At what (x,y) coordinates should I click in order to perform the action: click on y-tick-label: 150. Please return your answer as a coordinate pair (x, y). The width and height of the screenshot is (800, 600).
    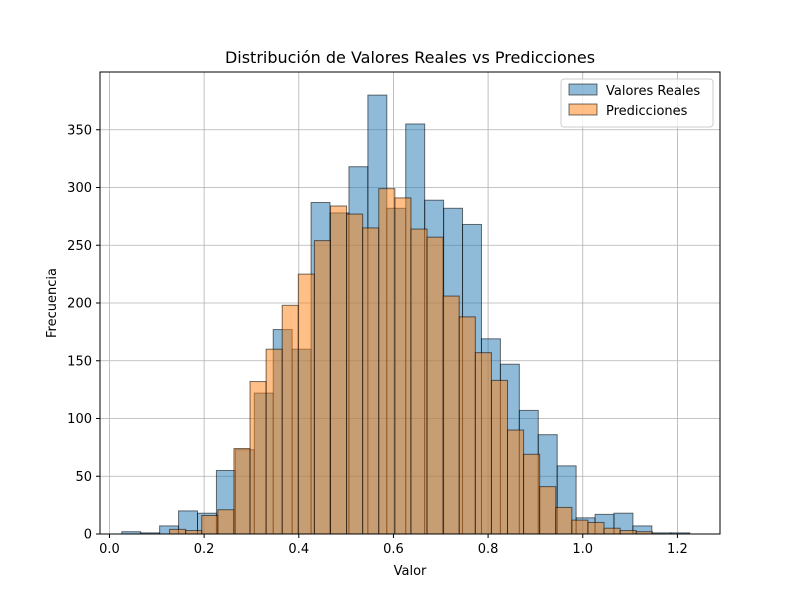
    Looking at the image, I should click on (79, 361).